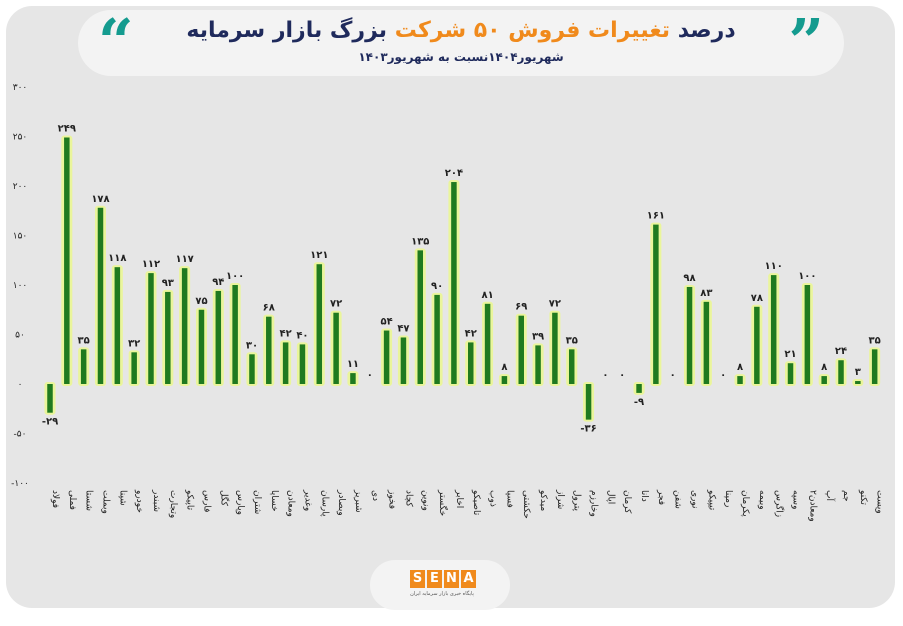 This screenshot has height=626, width=903. Describe the element at coordinates (434, 579) in the screenshot. I see `logo-letter: E` at that location.